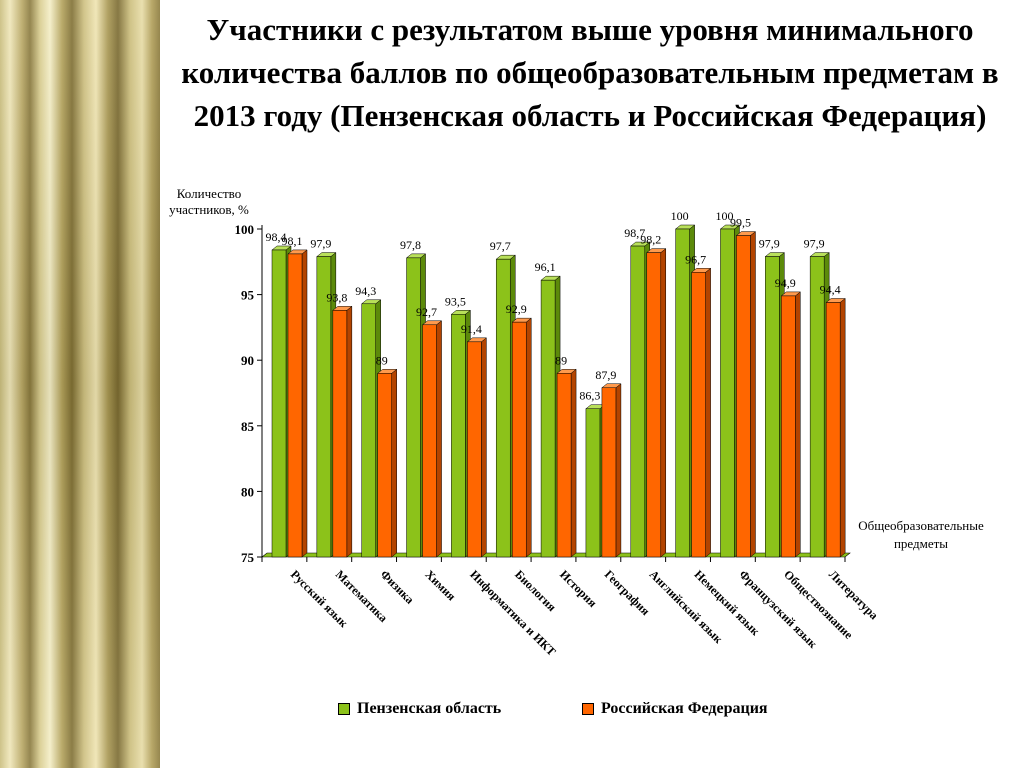  Describe the element at coordinates (410, 245) in the screenshot. I see `data-label-penza: 97,8` at that location.